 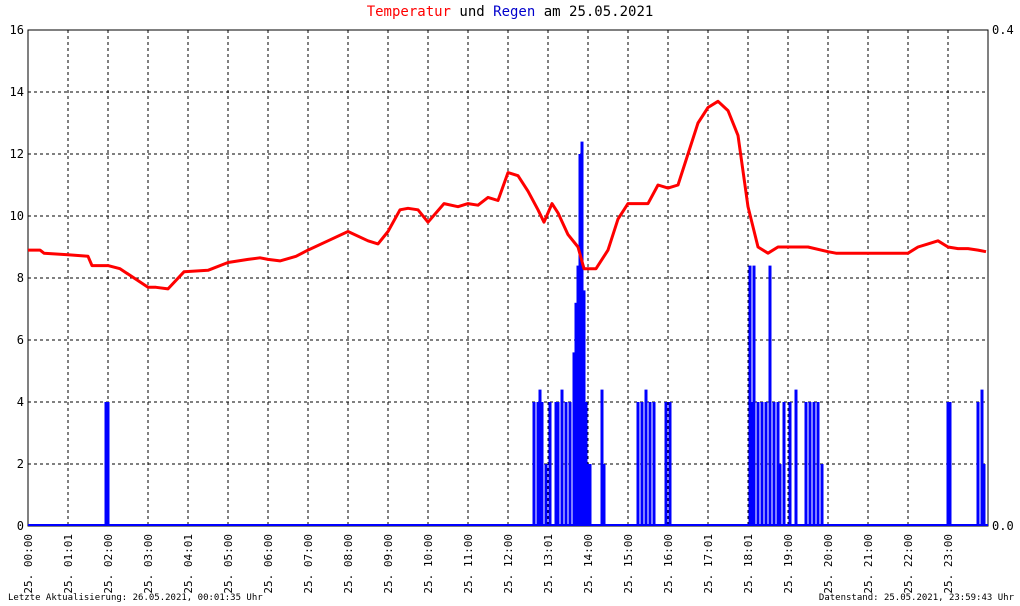 I want to click on y-tick-label-left: 12, so click(x=17, y=154).